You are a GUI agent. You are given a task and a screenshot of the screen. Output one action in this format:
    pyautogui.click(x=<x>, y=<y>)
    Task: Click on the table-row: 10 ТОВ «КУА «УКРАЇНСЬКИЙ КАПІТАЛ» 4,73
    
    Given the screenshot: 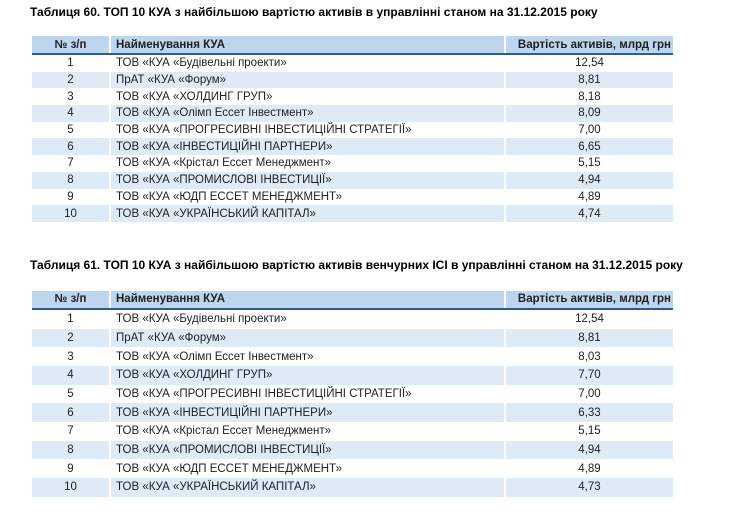 What is the action you would take?
    pyautogui.click(x=352, y=487)
    